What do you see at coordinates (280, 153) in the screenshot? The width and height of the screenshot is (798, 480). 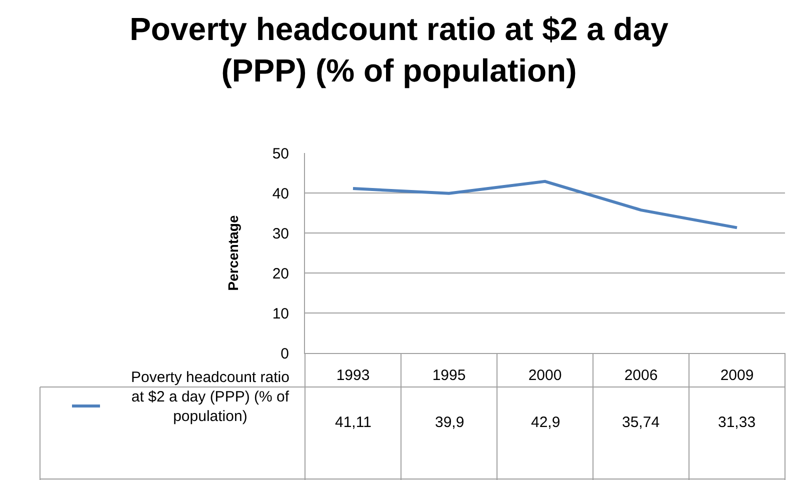 I see `y-tick-label: 50` at bounding box center [280, 153].